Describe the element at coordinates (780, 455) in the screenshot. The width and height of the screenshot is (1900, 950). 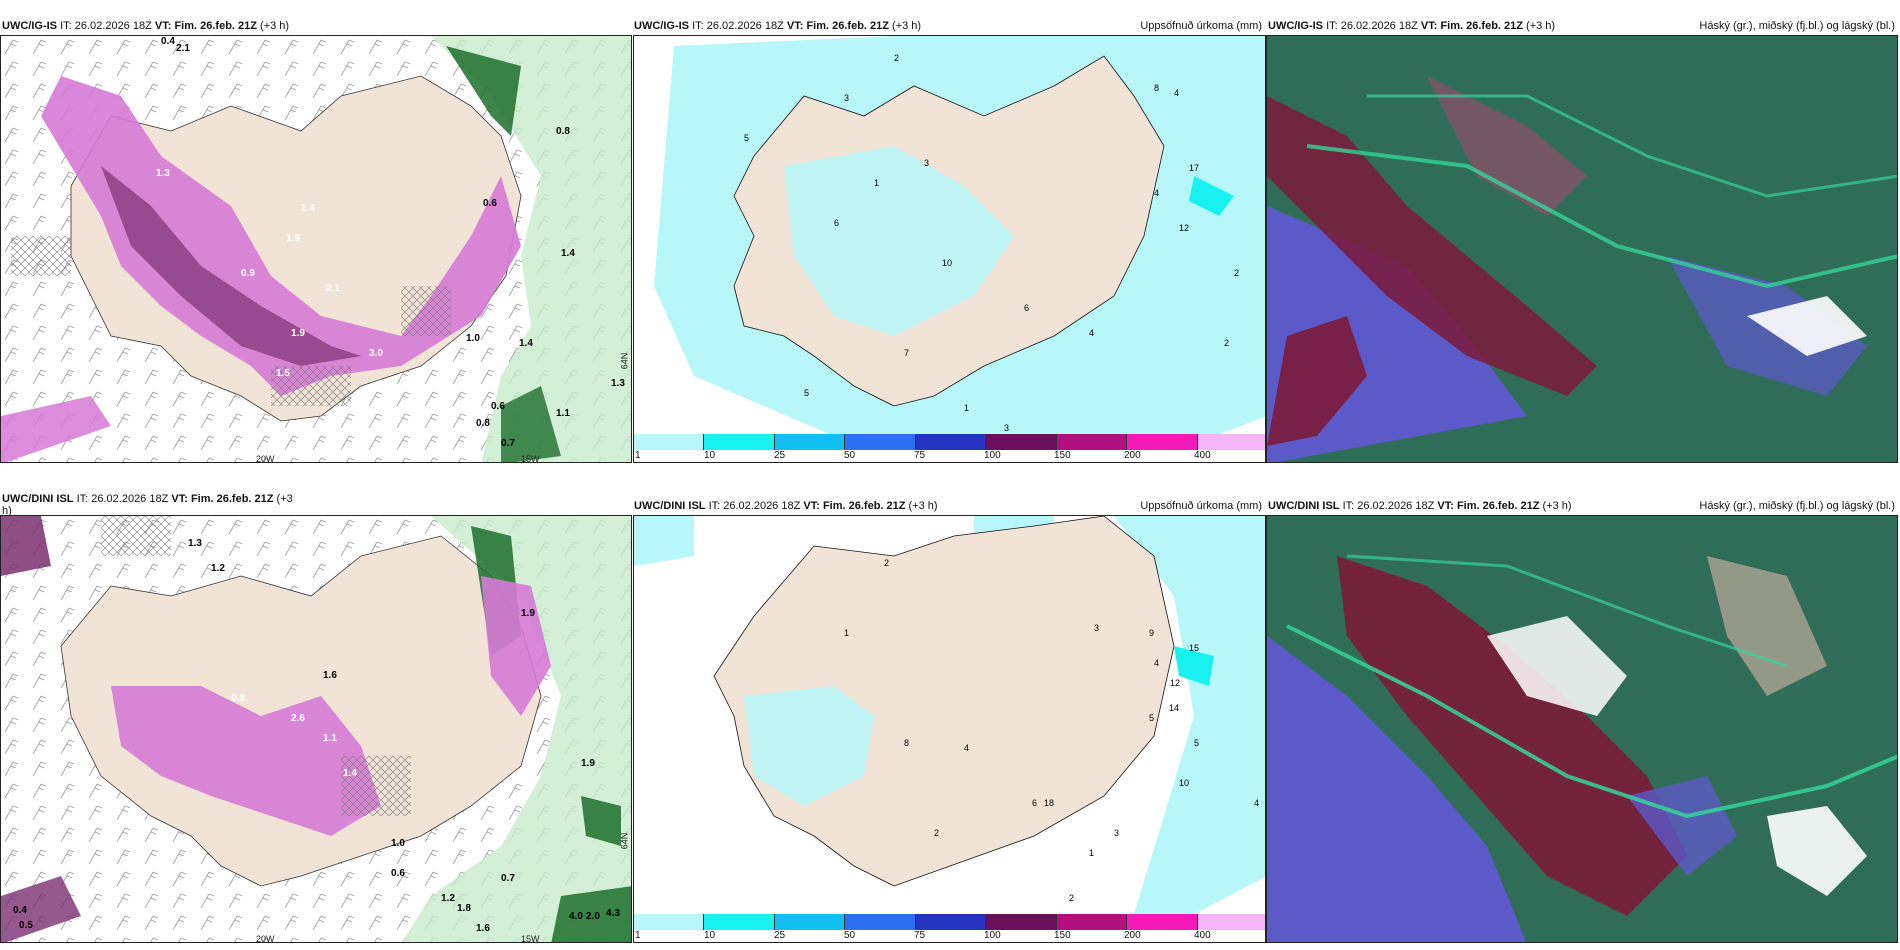
I see `cbar-label: 25` at that location.